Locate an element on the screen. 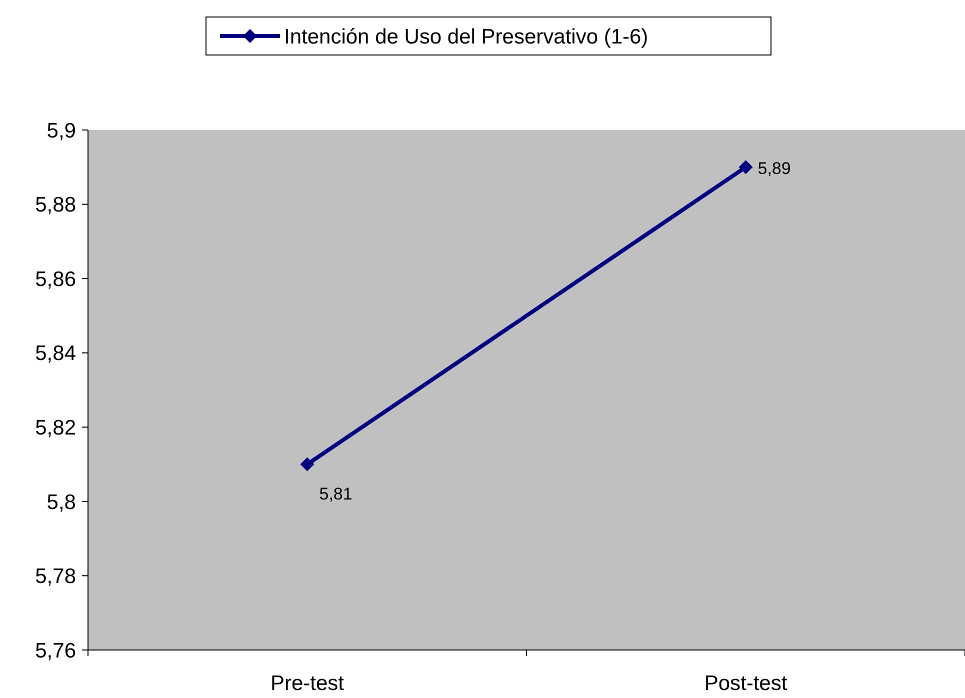 The width and height of the screenshot is (965, 698). y-tick-label: 5,9 is located at coordinates (61, 130).